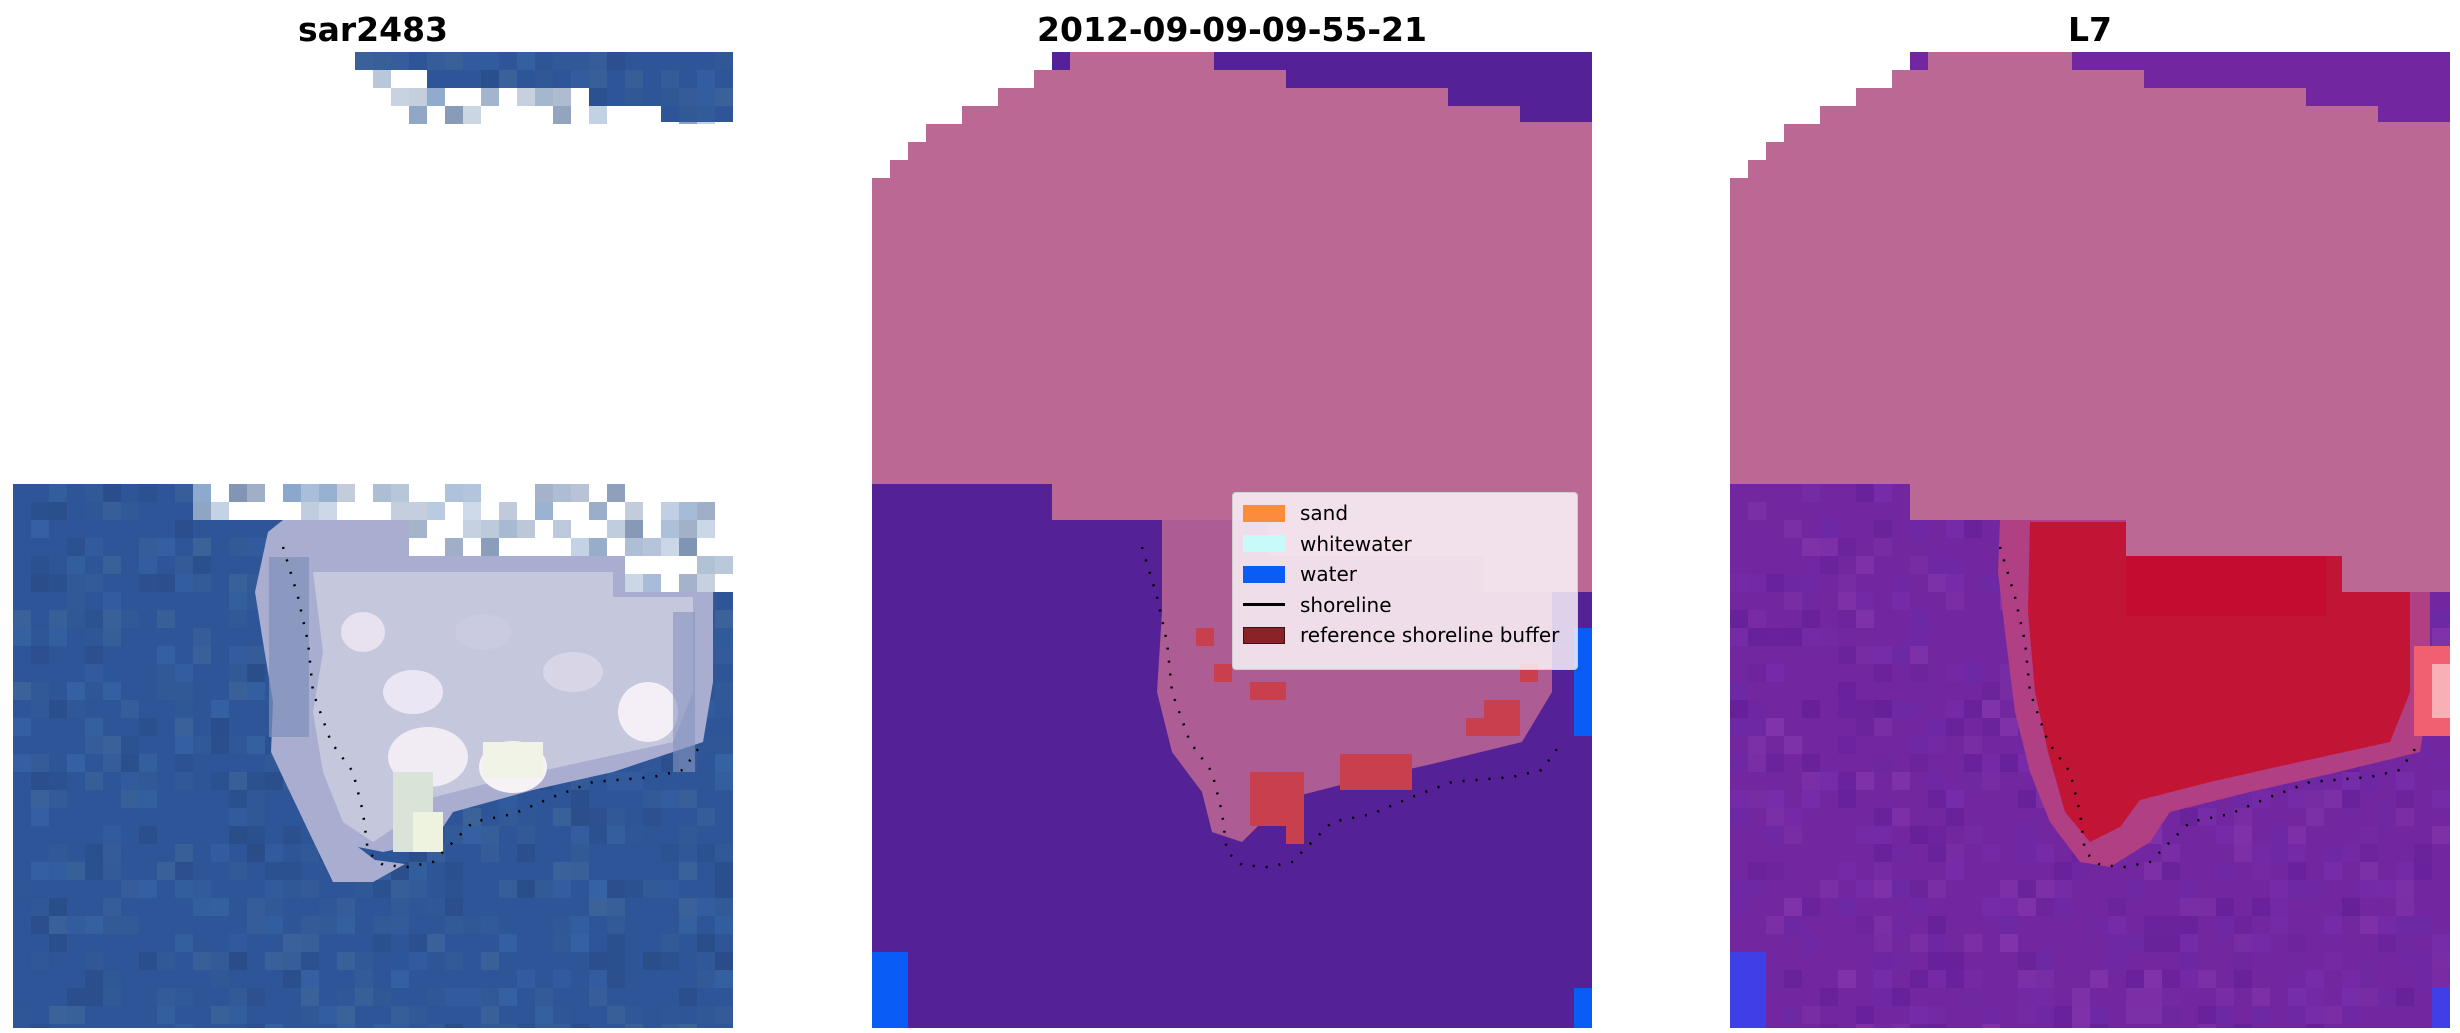 The height and width of the screenshot is (1033, 2460). Describe the element at coordinates (1328, 574) in the screenshot. I see `legend-label: water` at that location.